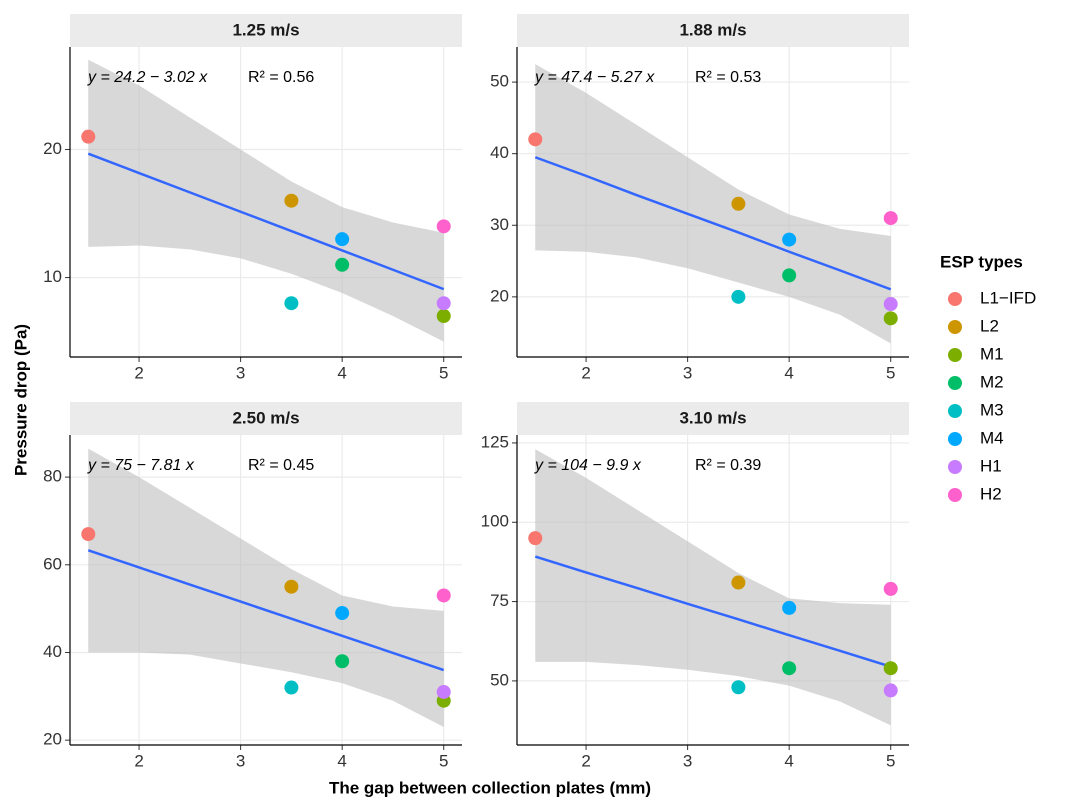 This screenshot has width=1080, height=811. Describe the element at coordinates (52, 563) in the screenshot. I see `y-tick-label: 60` at that location.